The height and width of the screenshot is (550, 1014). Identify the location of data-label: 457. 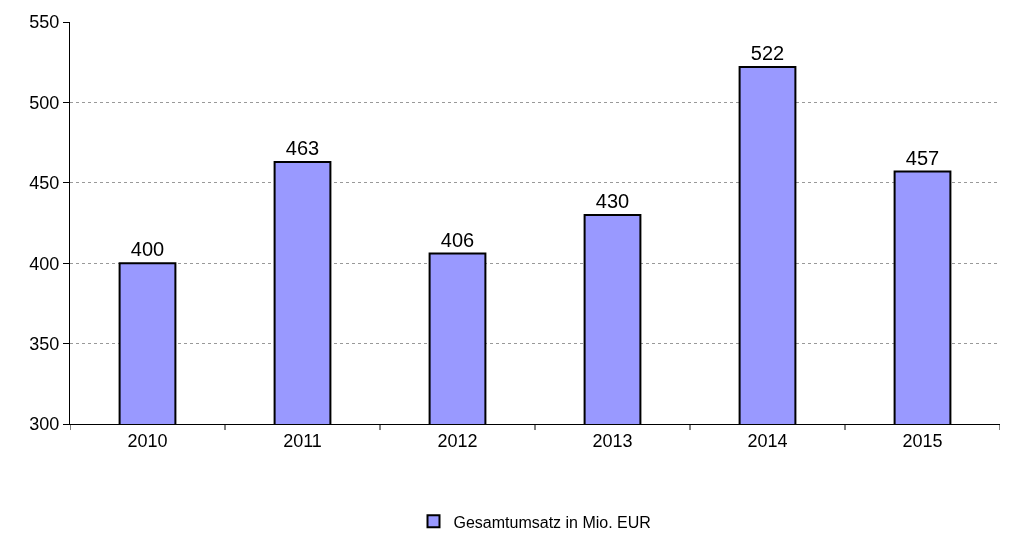
(922, 157).